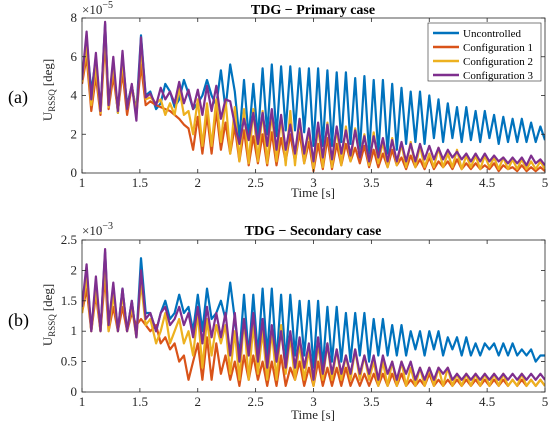 The height and width of the screenshot is (431, 550). What do you see at coordinates (74, 133) in the screenshot?
I see `chart-a-ytick-label: 2` at bounding box center [74, 133].